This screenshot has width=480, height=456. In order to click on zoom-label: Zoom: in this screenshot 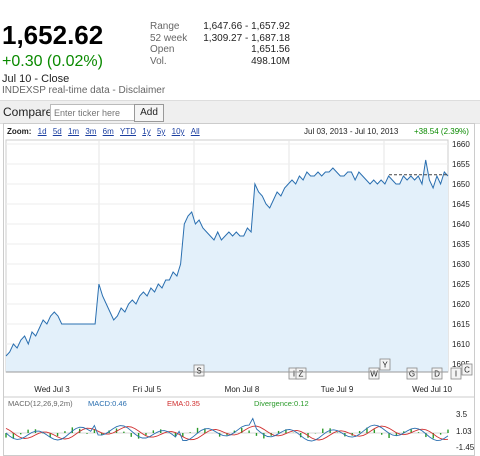, I will do `click(19, 131)`.